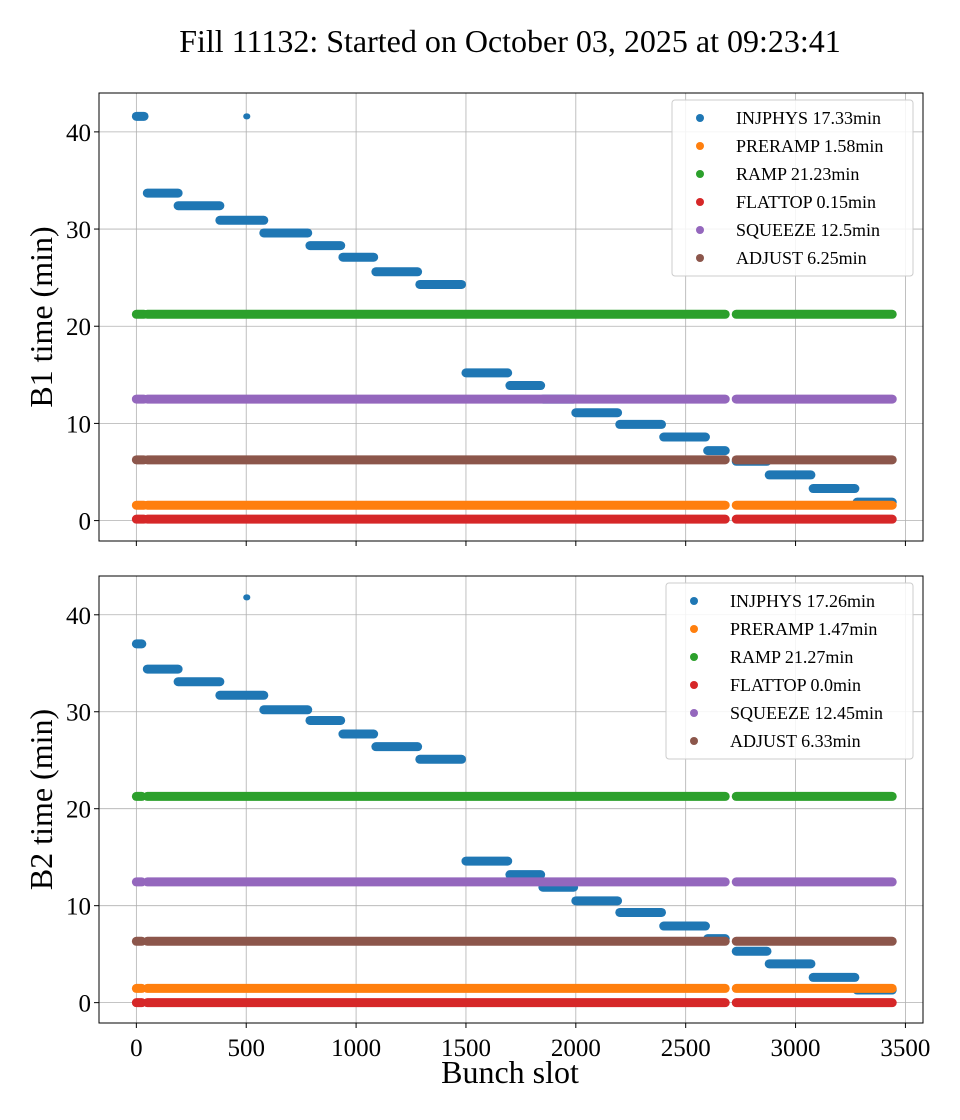  What do you see at coordinates (809, 146) in the screenshot?
I see `legend-entry-preramp: PRERAMP 1.58min` at bounding box center [809, 146].